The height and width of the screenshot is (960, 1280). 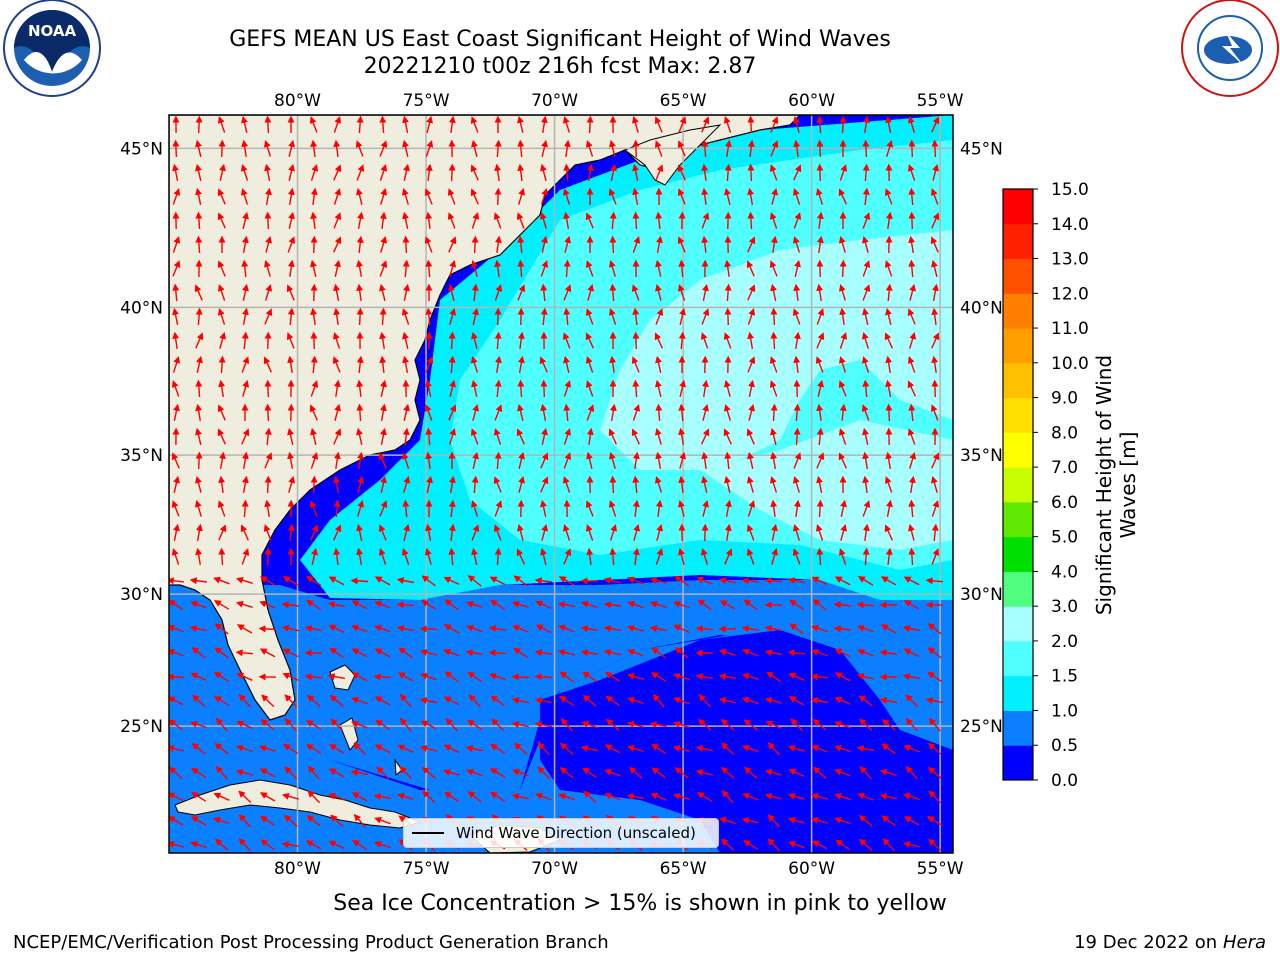 I want to click on lon-tick-label-bottom: 70°W, so click(x=554, y=869).